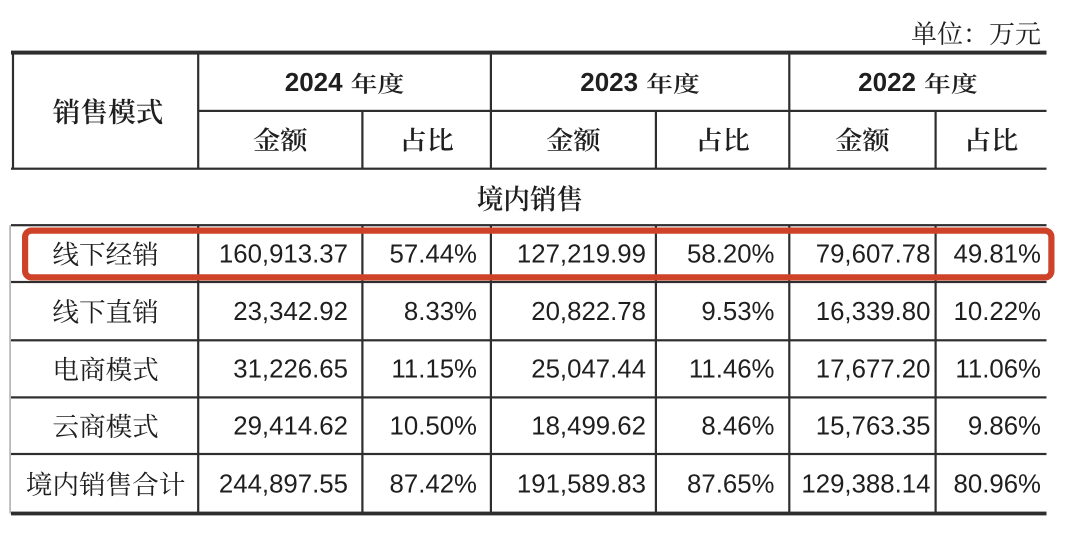 The image size is (1080, 542). Describe the element at coordinates (1004, 427) in the screenshot. I see `svg-text: 9.86%` at that location.